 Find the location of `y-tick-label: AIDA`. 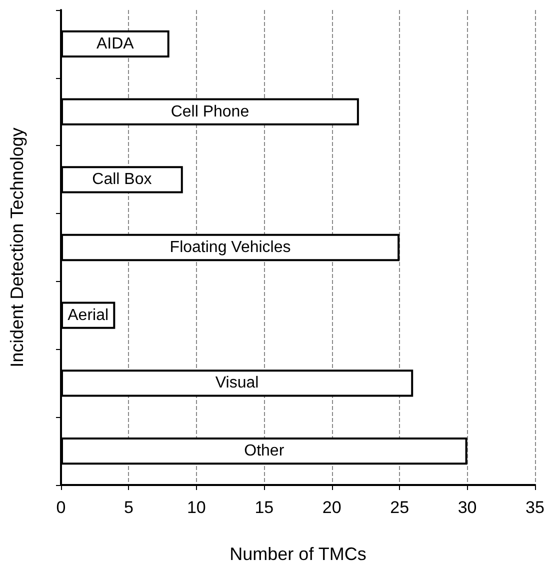

y-tick-label: AIDA is located at coordinates (115, 43).